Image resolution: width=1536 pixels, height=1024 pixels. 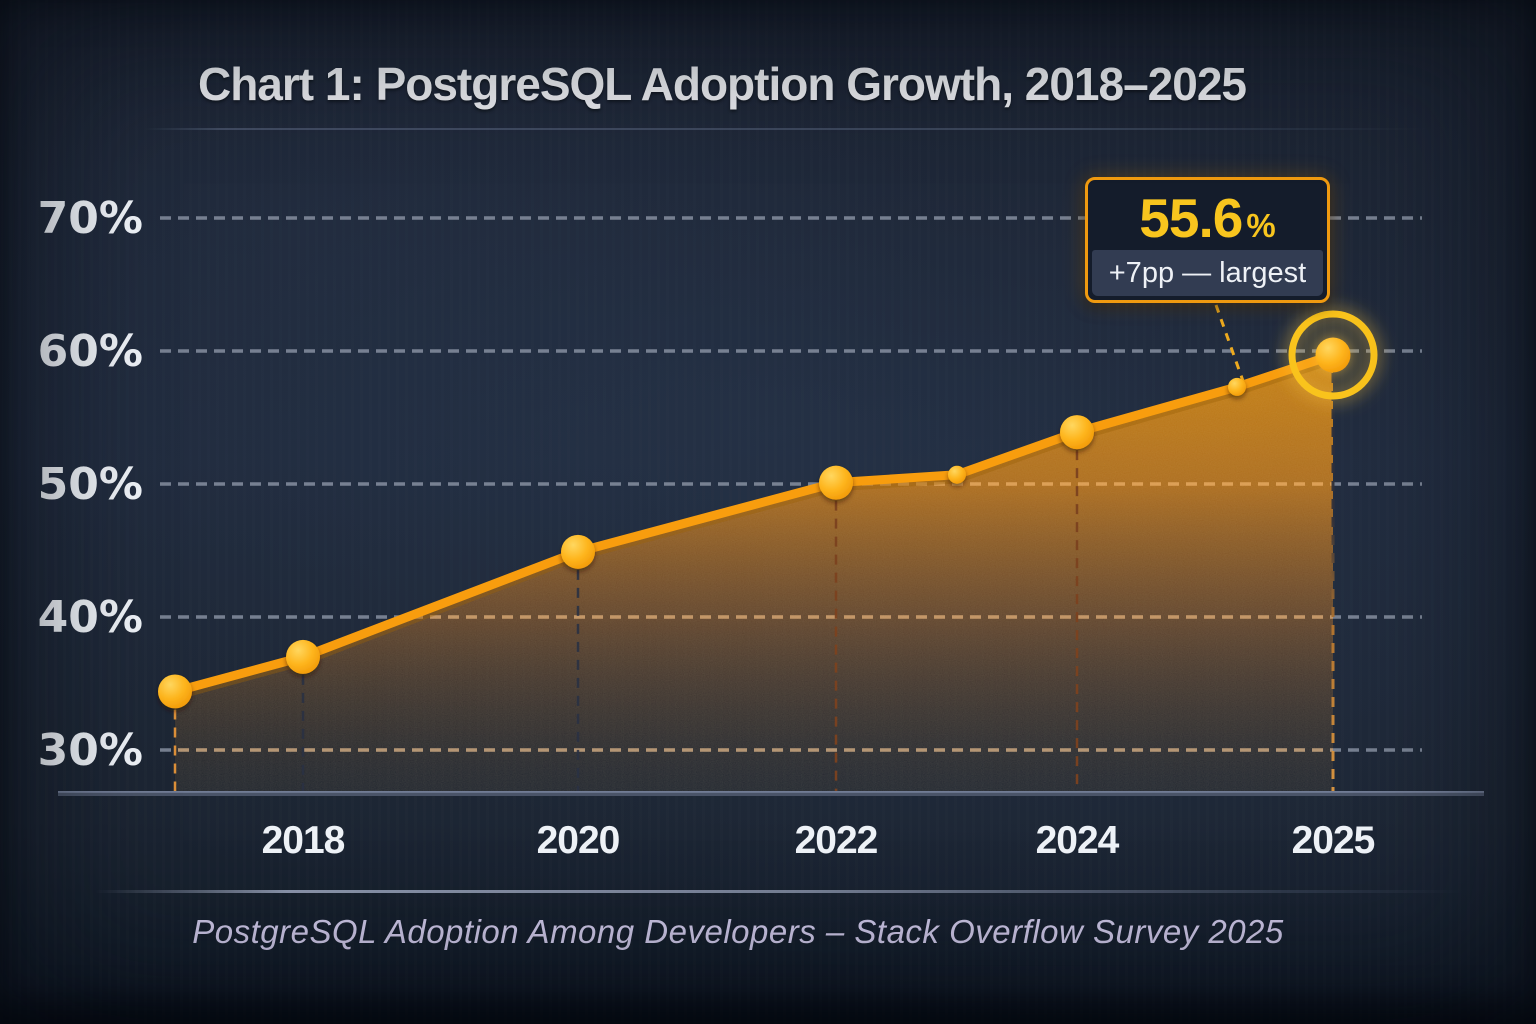 What do you see at coordinates (578, 840) in the screenshot?
I see `x-axis-tick-label: 2020` at bounding box center [578, 840].